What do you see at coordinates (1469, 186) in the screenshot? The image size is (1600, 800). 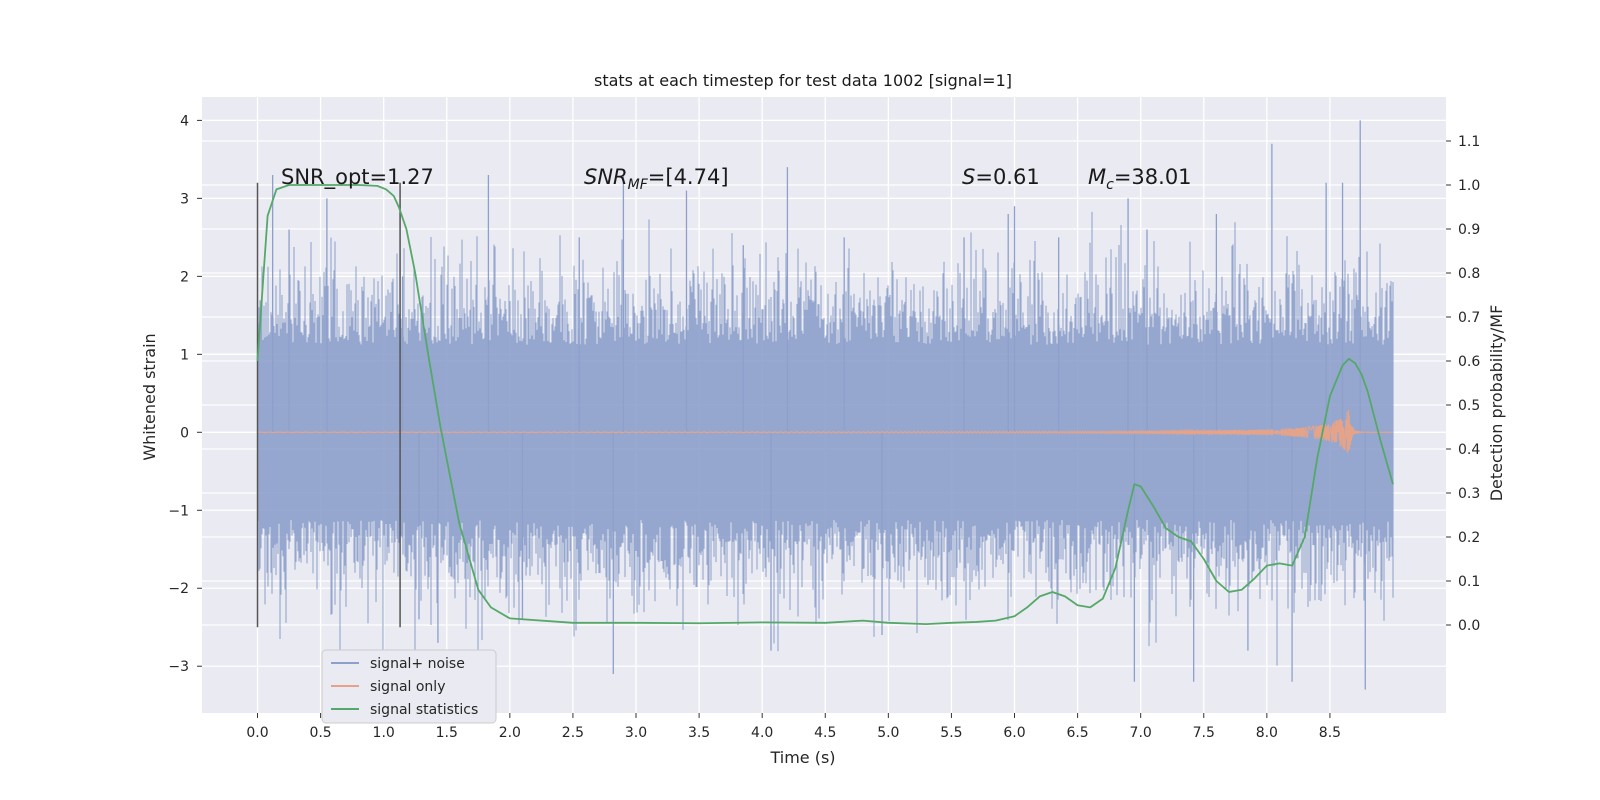 I see `y-right-tick-label: 1.0` at bounding box center [1469, 186].